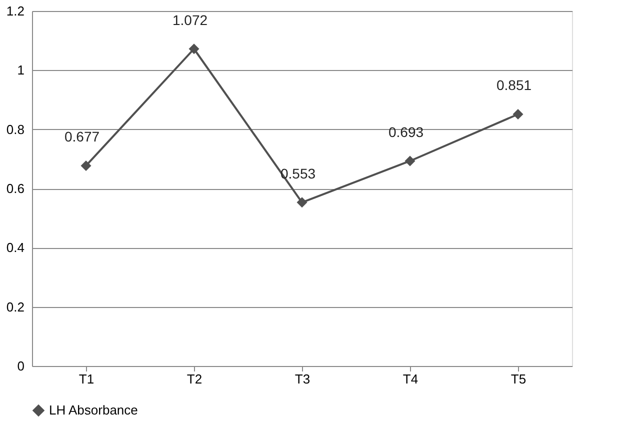  I want to click on y-tick-label: 0.8, so click(15, 129).